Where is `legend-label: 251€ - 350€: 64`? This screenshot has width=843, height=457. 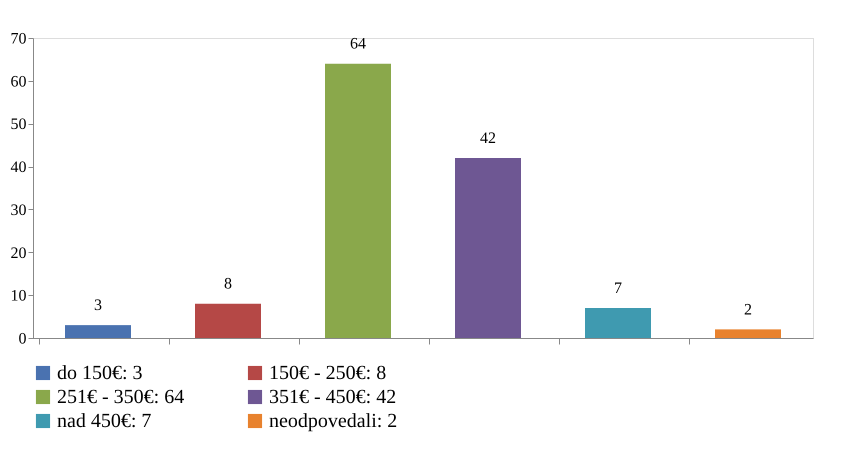
legend-label: 251€ - 350€: 64 is located at coordinates (120, 397).